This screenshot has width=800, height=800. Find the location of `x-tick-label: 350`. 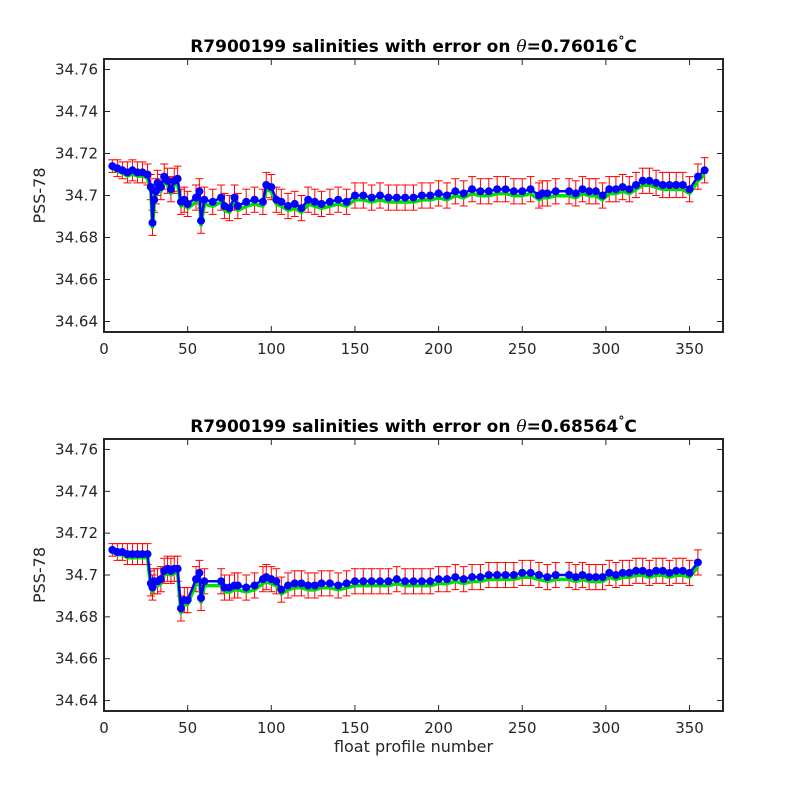

x-tick-label: 350 is located at coordinates (689, 728).